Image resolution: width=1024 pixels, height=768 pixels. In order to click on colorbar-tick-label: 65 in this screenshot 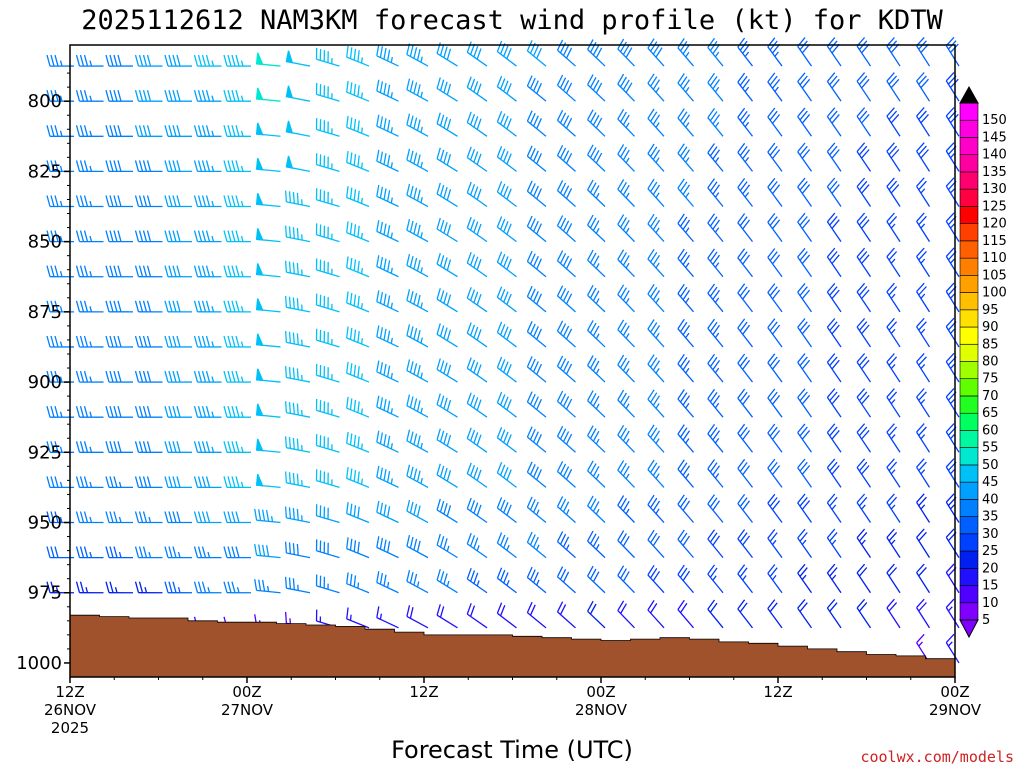, I will do `click(990, 413)`.